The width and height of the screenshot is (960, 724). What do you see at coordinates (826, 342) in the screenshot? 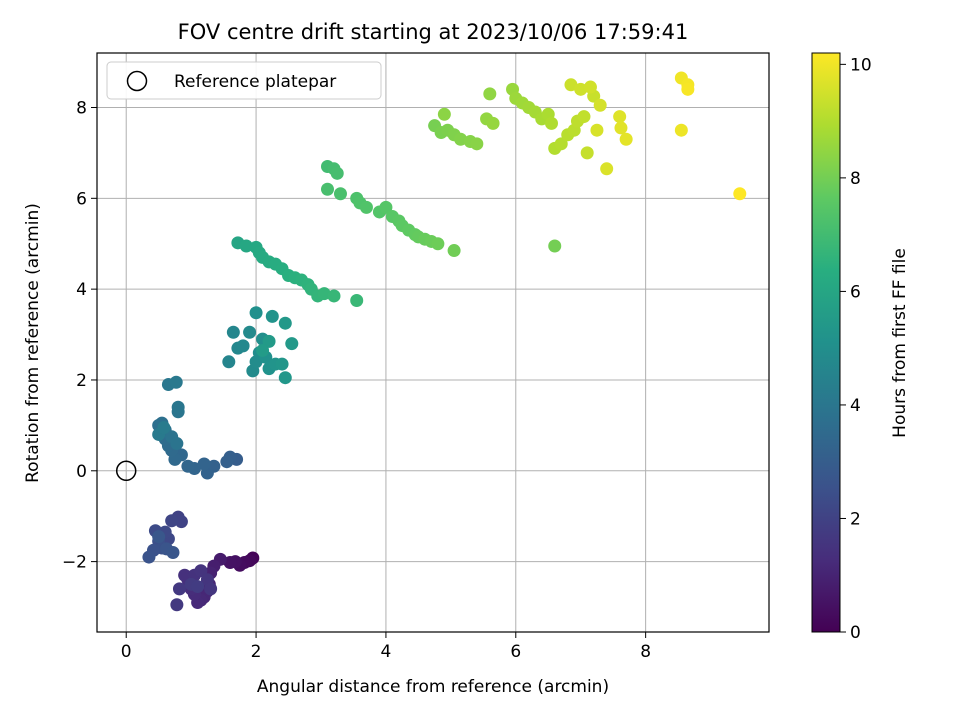
I see `colorbar` at bounding box center [826, 342].